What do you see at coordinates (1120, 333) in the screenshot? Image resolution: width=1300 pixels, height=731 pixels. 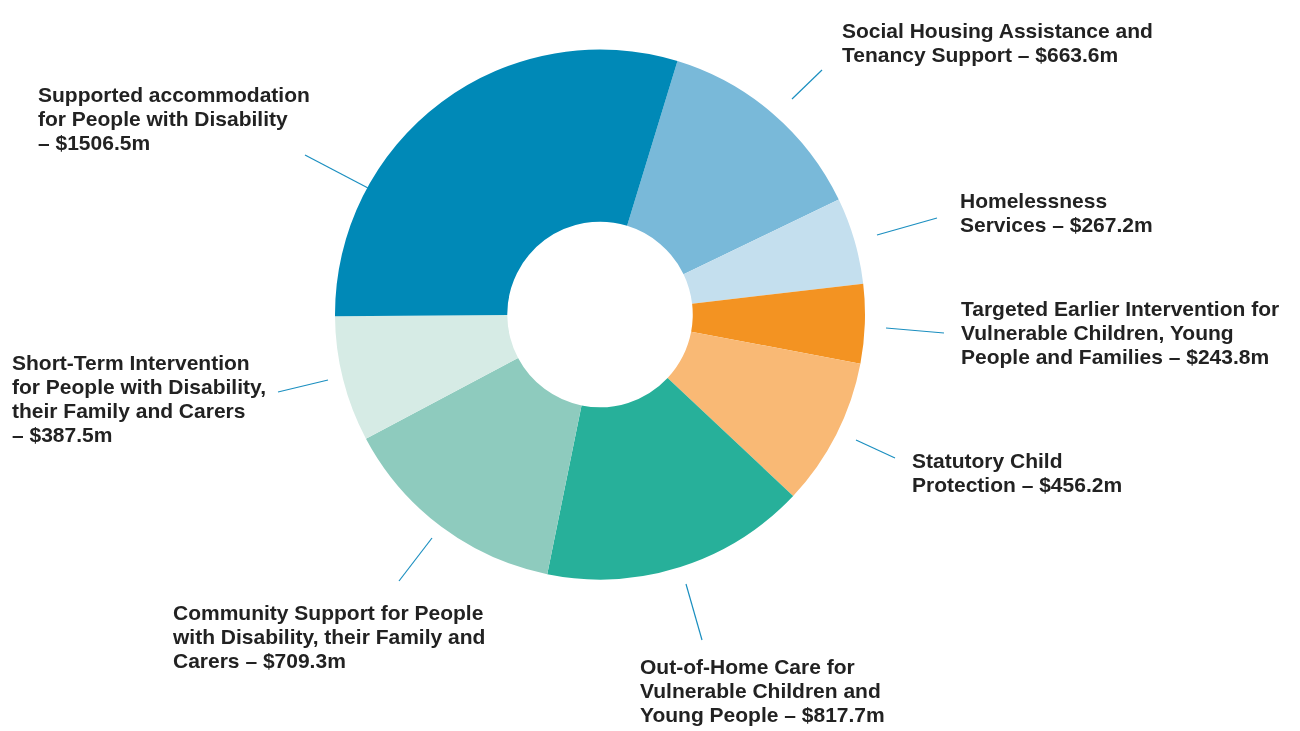 I see `slice-label: Targeted Earlier Intervention for Vulnerable Children, Young People and Families – $243.8m` at bounding box center [1120, 333].